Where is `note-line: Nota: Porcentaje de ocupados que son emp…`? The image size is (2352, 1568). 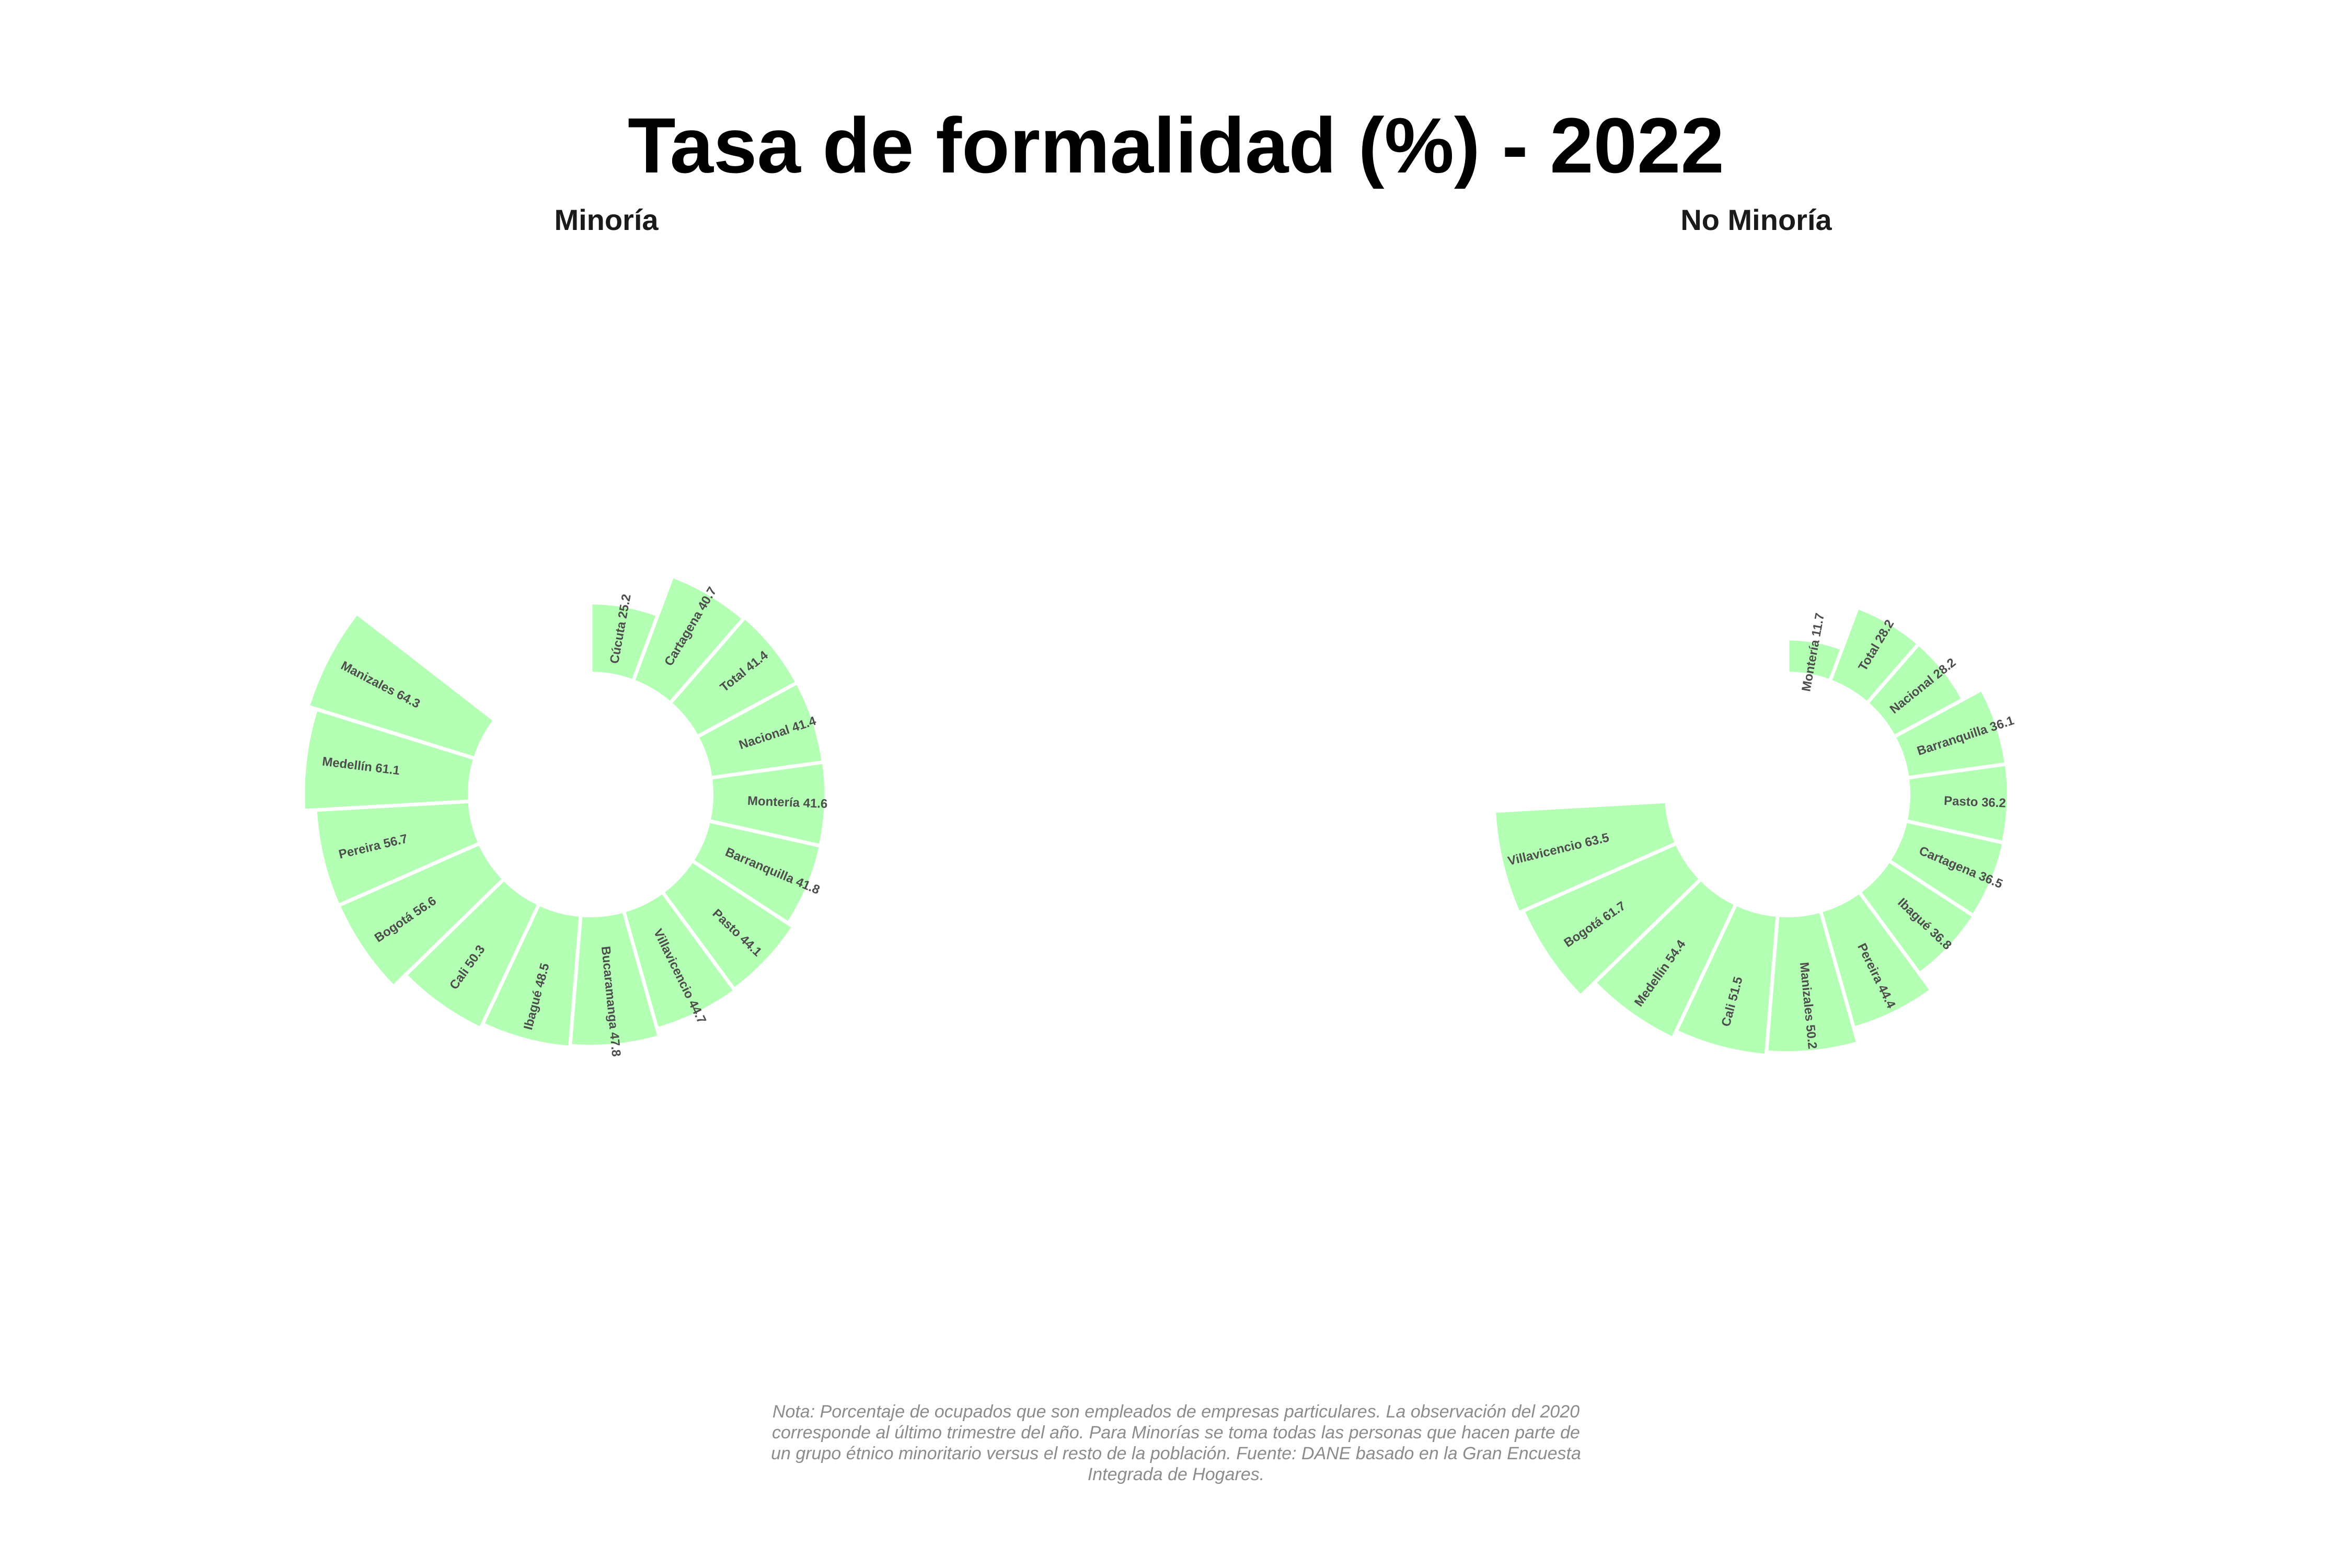 note-line: Nota: Porcentaje de ocupados que son emp… is located at coordinates (1176, 1412).